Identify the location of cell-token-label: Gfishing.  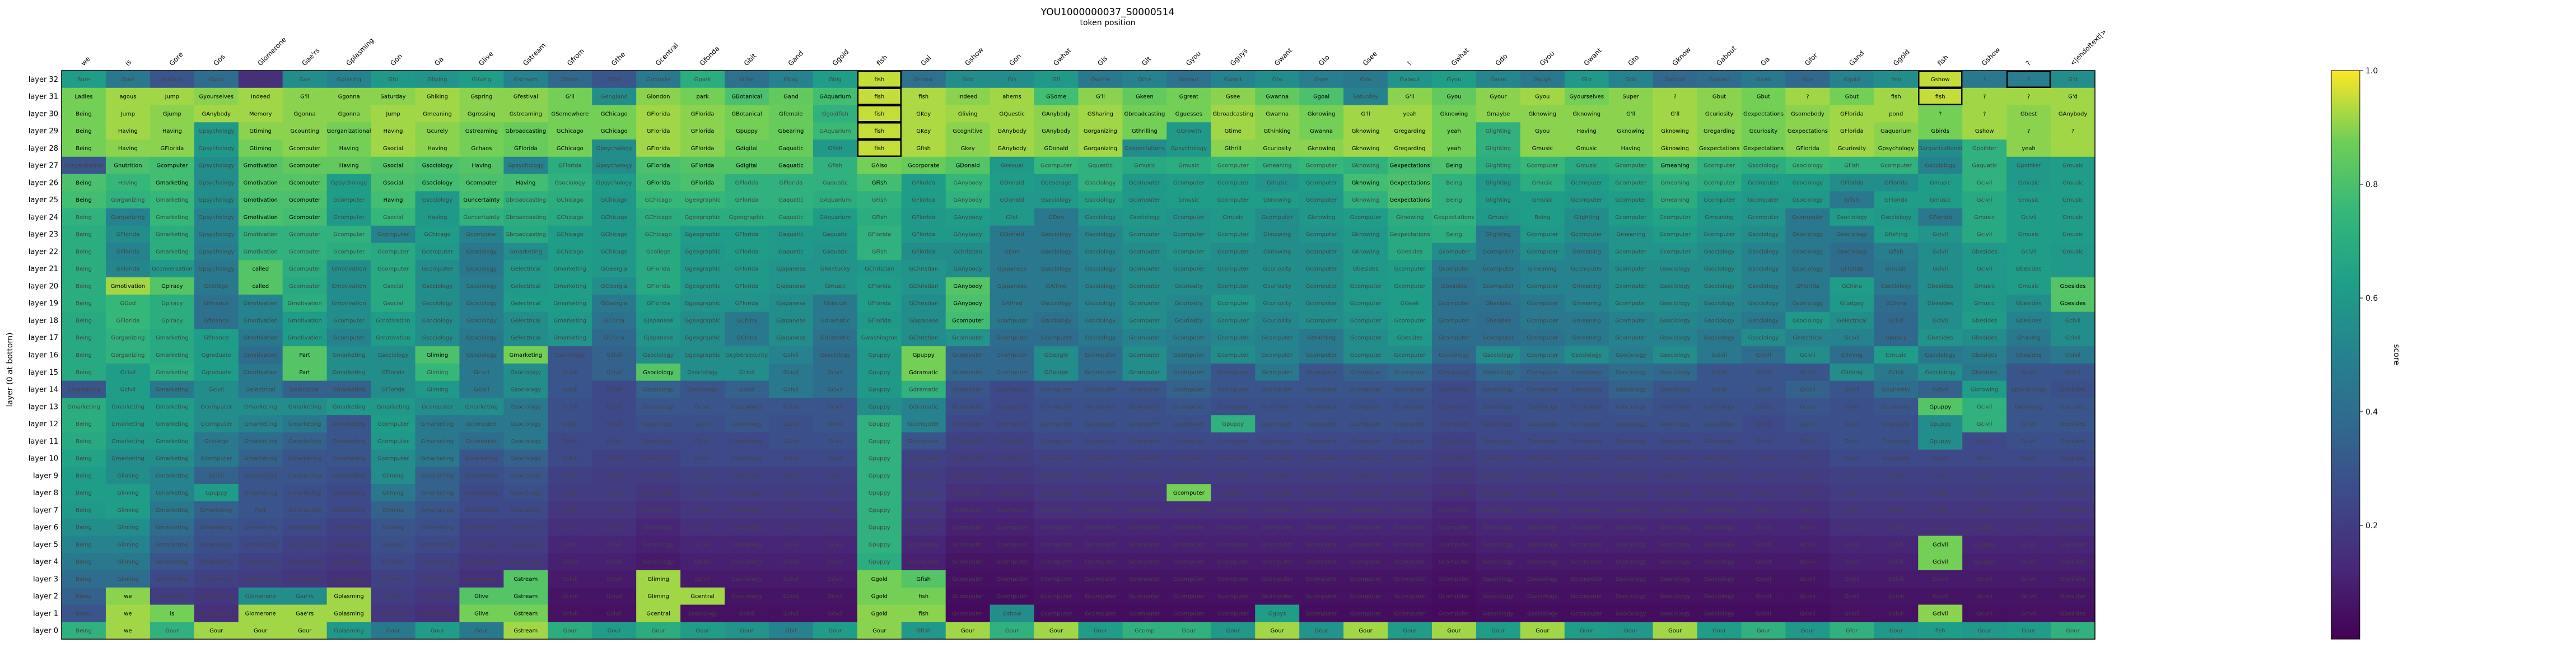
(1896, 235).